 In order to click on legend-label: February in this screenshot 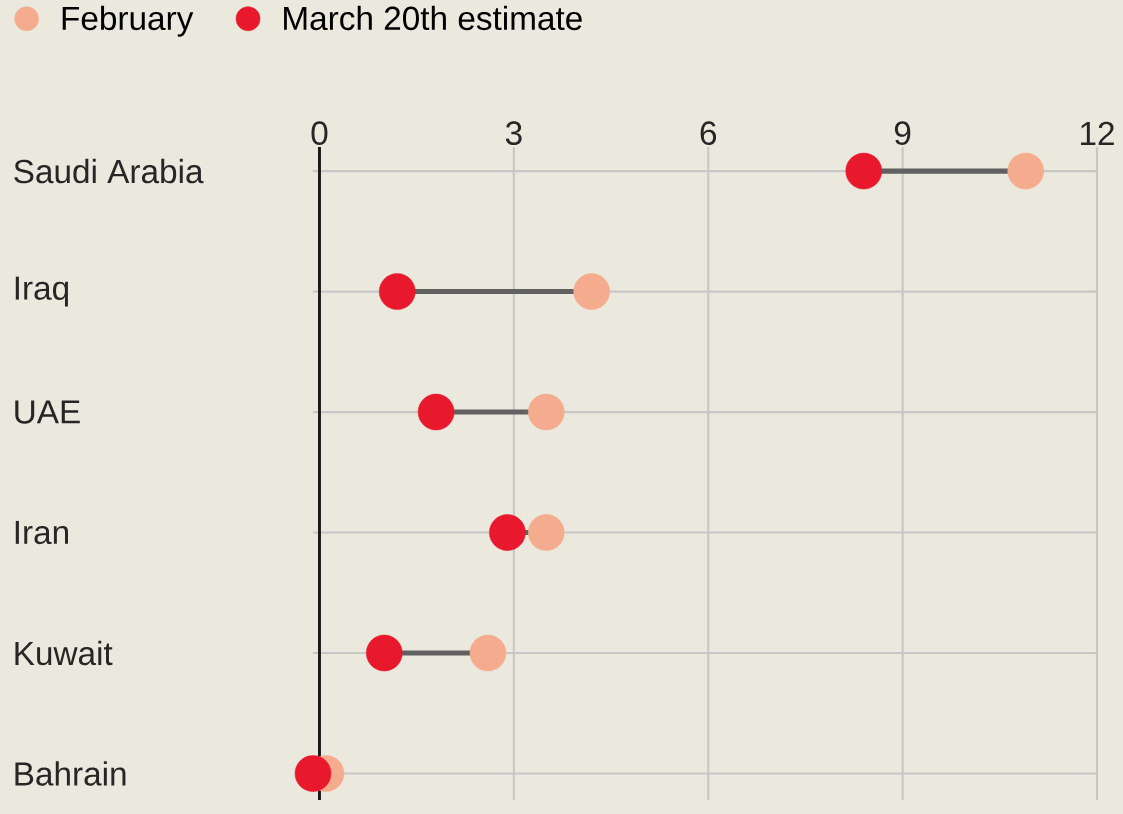, I will do `click(128, 21)`.